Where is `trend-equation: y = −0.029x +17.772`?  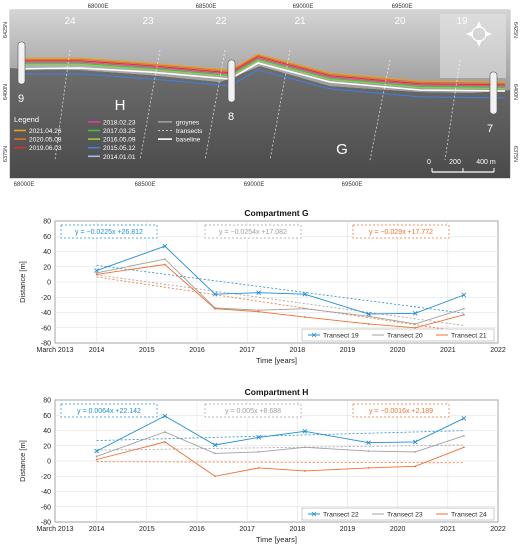 trend-equation: y = −0.029x +17.772 is located at coordinates (401, 232).